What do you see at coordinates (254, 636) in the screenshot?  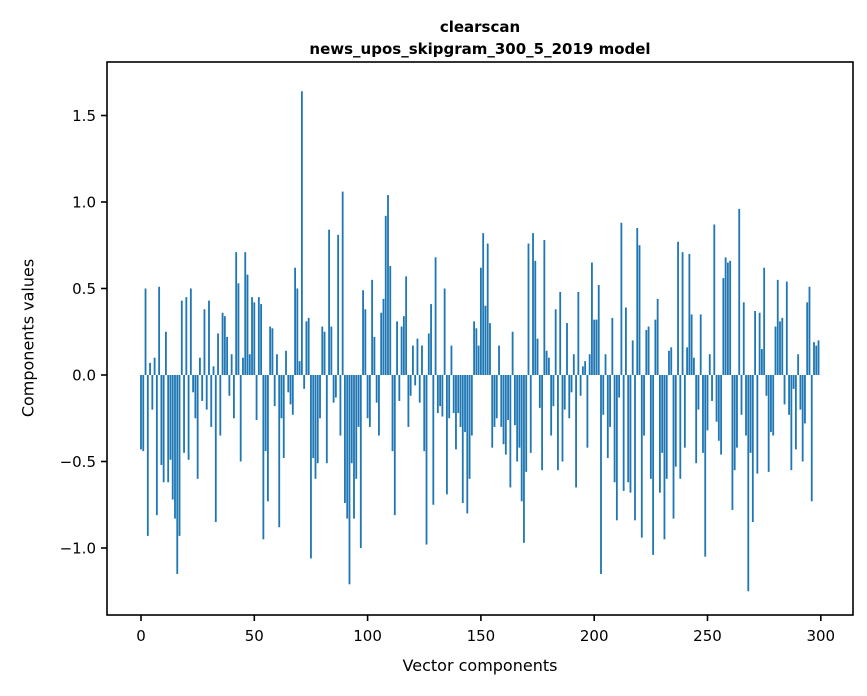 I see `x-tick-label: 50` at bounding box center [254, 636].